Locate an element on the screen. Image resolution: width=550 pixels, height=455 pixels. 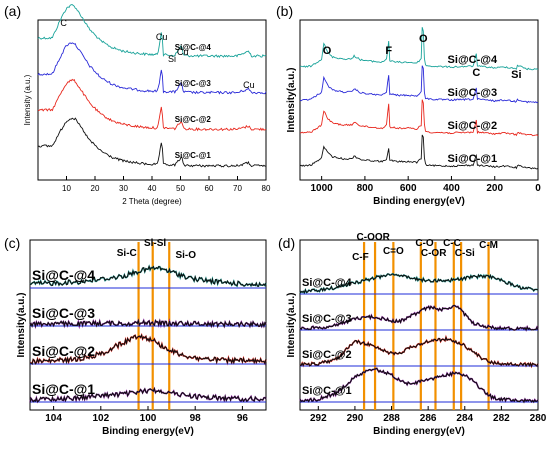
peak-label: C-OR is located at coordinates (434, 253).